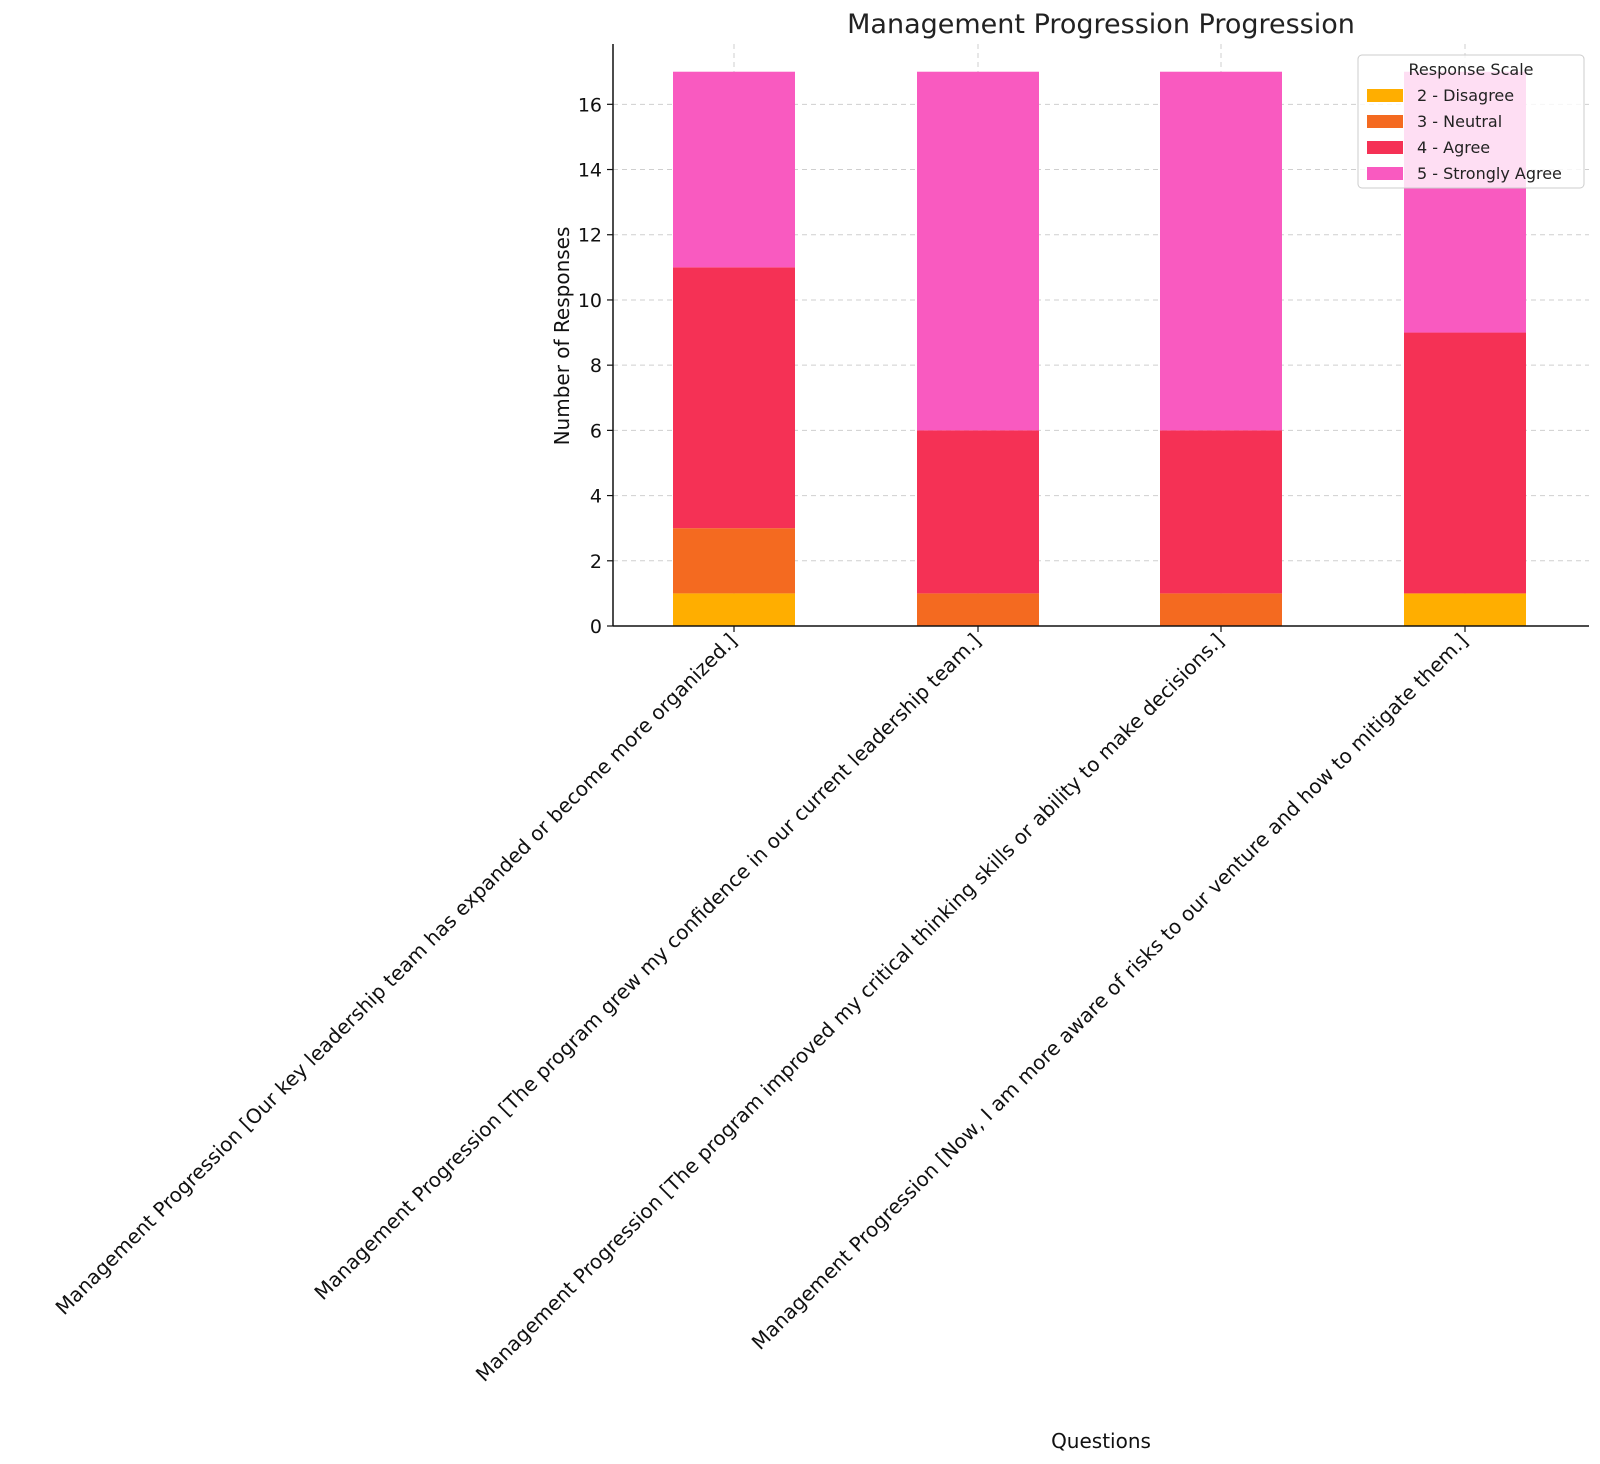 The image size is (1600, 1464). I want to click on y-tick-label: 16, so click(590, 105).